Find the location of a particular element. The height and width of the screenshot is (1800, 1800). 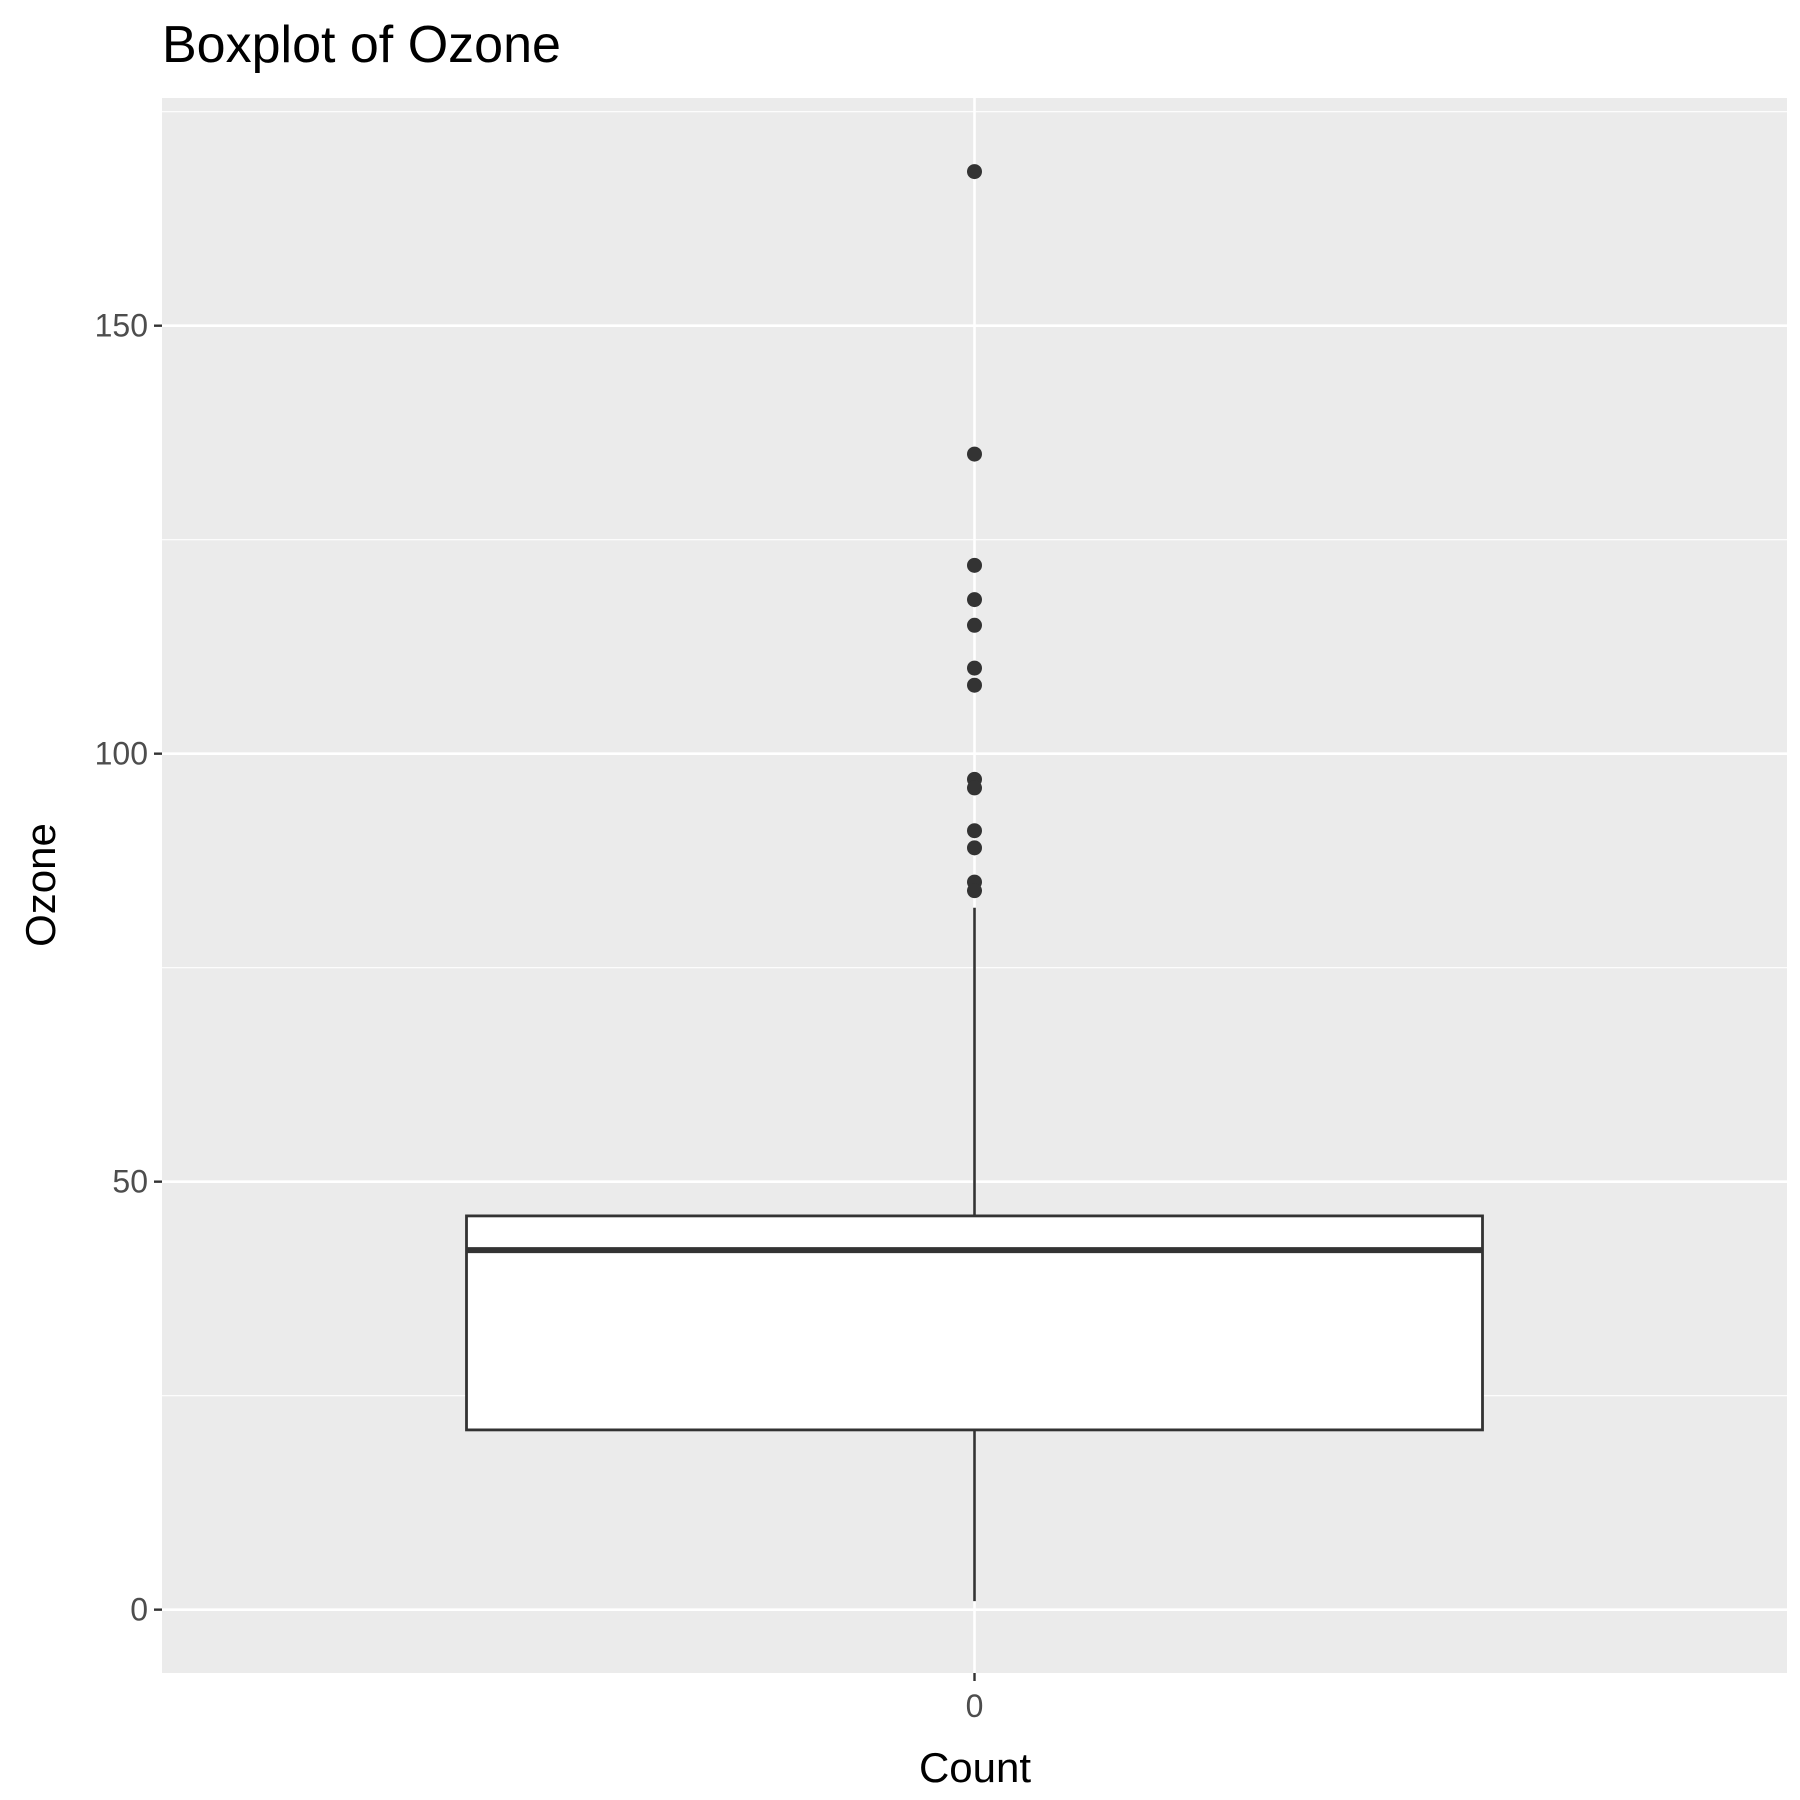

y-axis-ticks: 0 50 100 150 is located at coordinates (128, 968).